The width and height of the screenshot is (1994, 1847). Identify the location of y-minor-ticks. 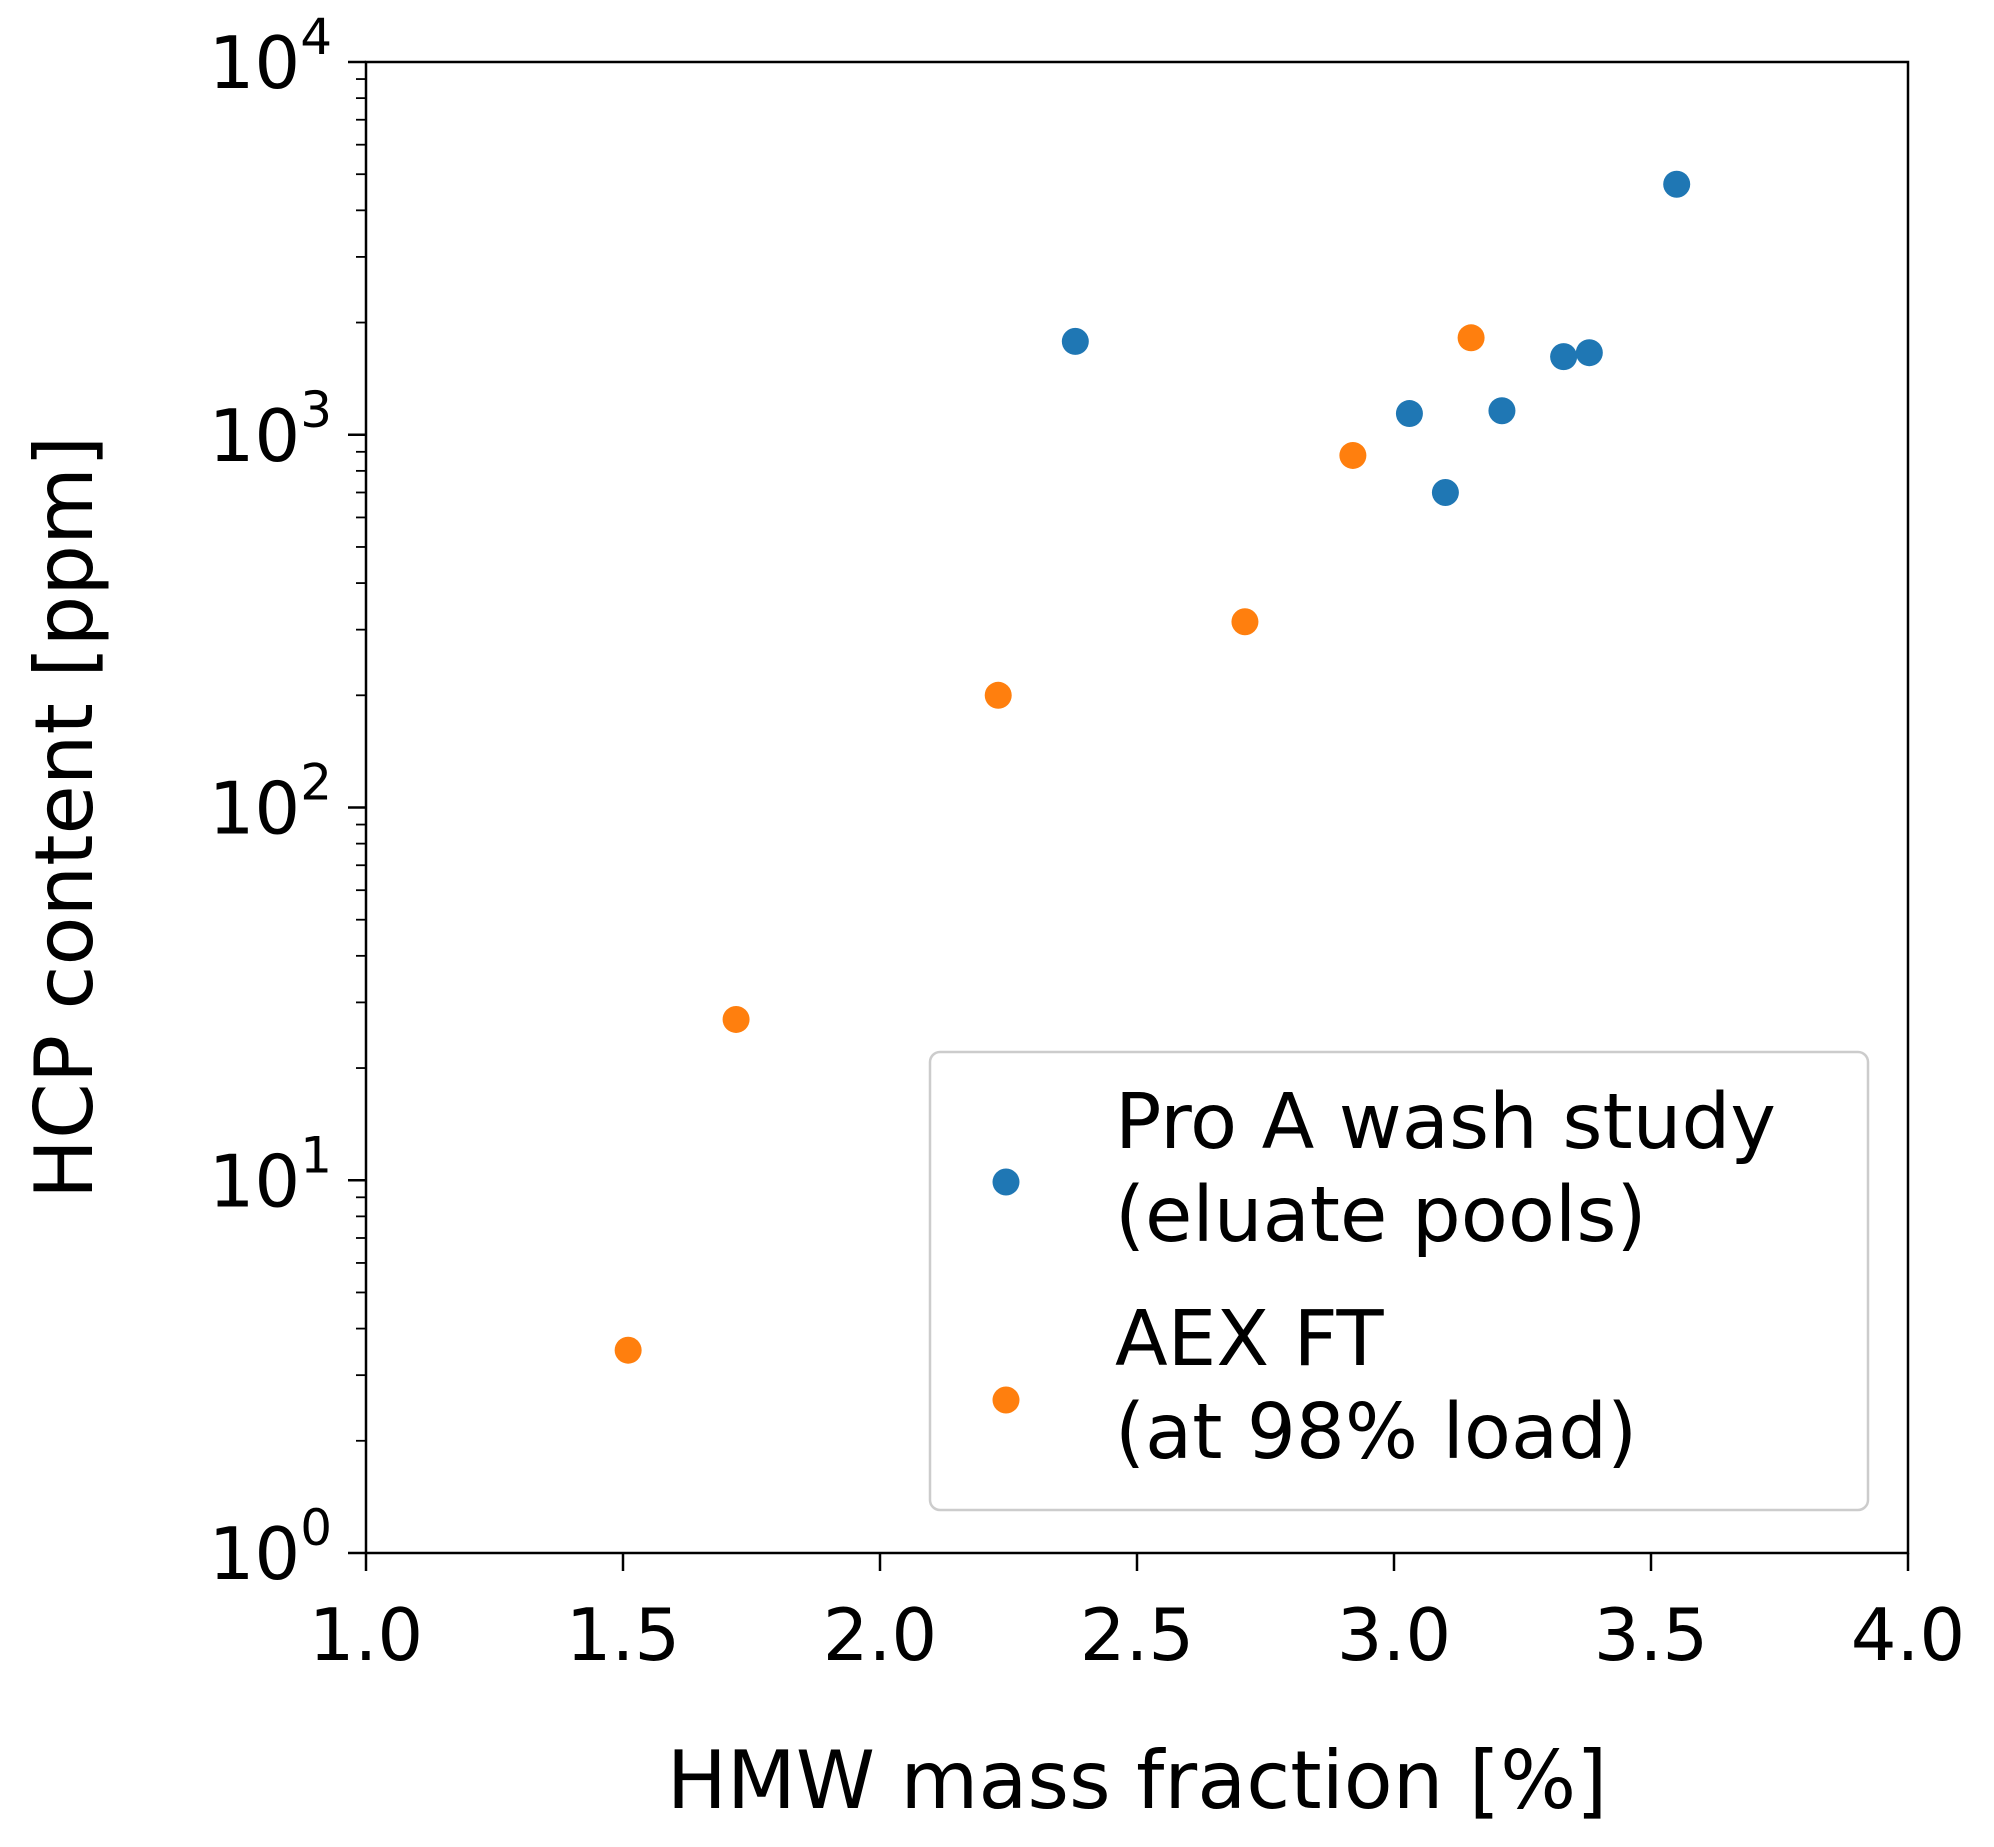
(361, 760).